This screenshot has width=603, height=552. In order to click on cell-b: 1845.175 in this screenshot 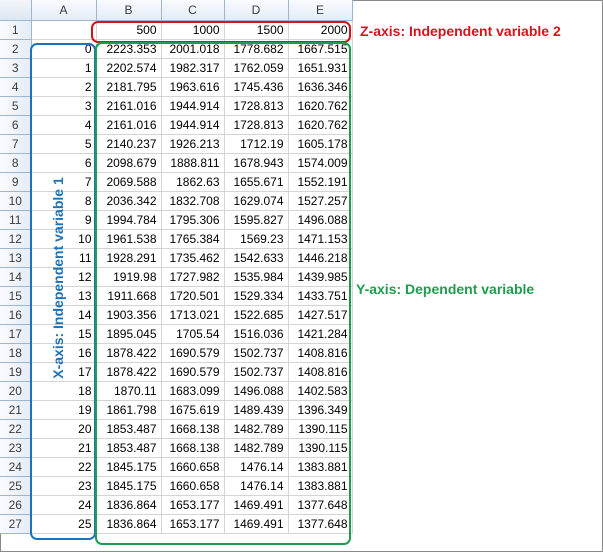, I will do `click(129, 486)`.